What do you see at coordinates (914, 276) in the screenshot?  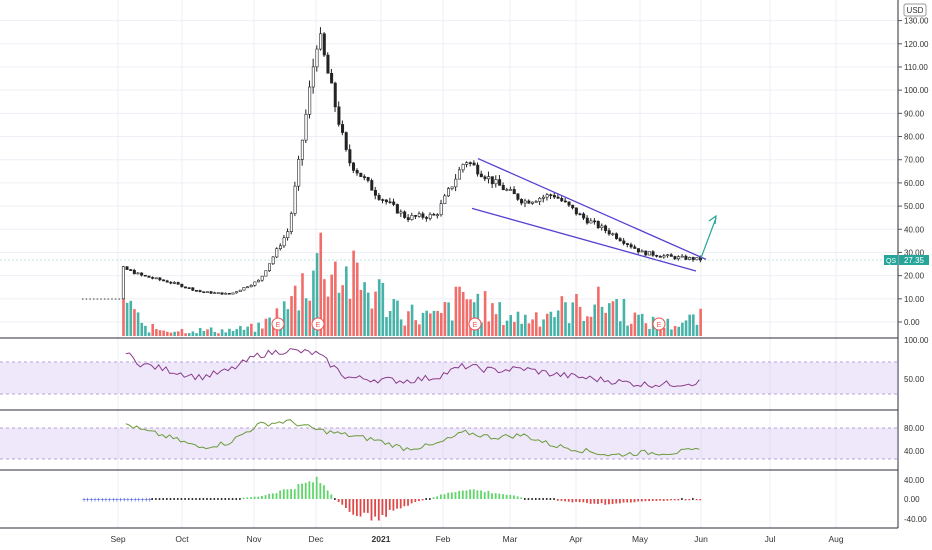 I see `price-tick-label: 20.00` at bounding box center [914, 276].